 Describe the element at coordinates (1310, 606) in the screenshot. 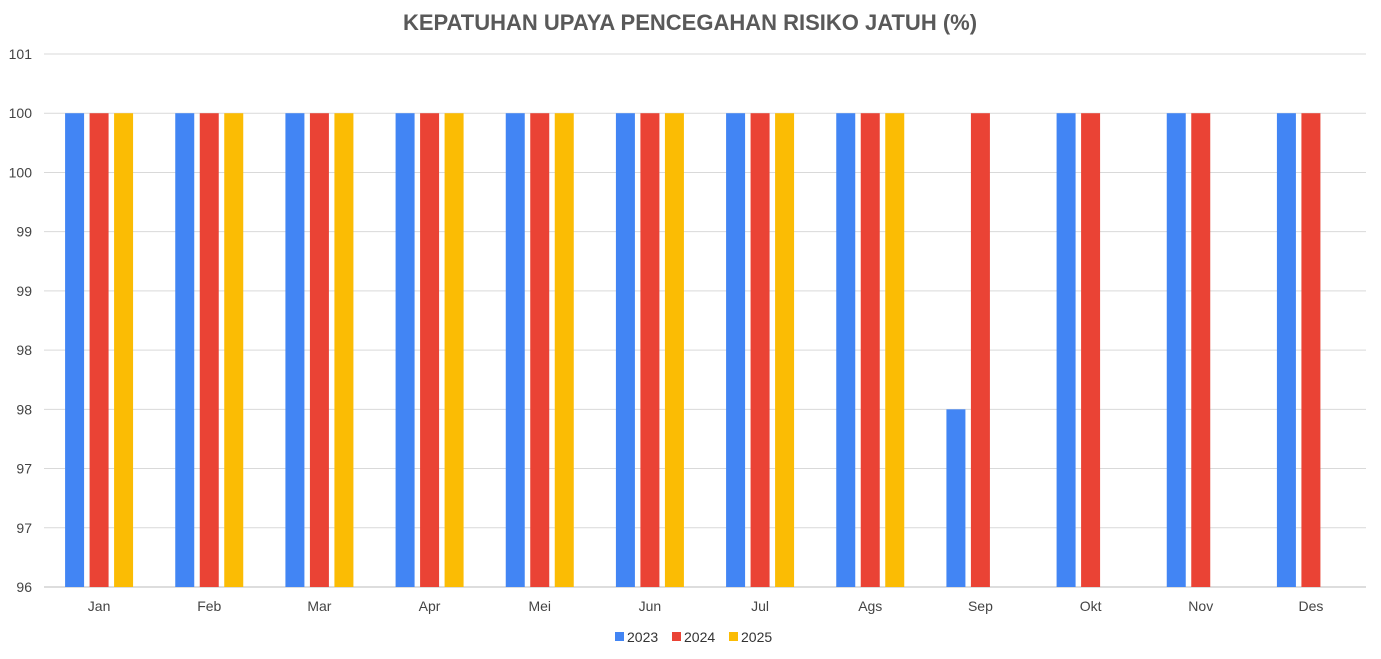

I see `x-tick-label: Des` at that location.